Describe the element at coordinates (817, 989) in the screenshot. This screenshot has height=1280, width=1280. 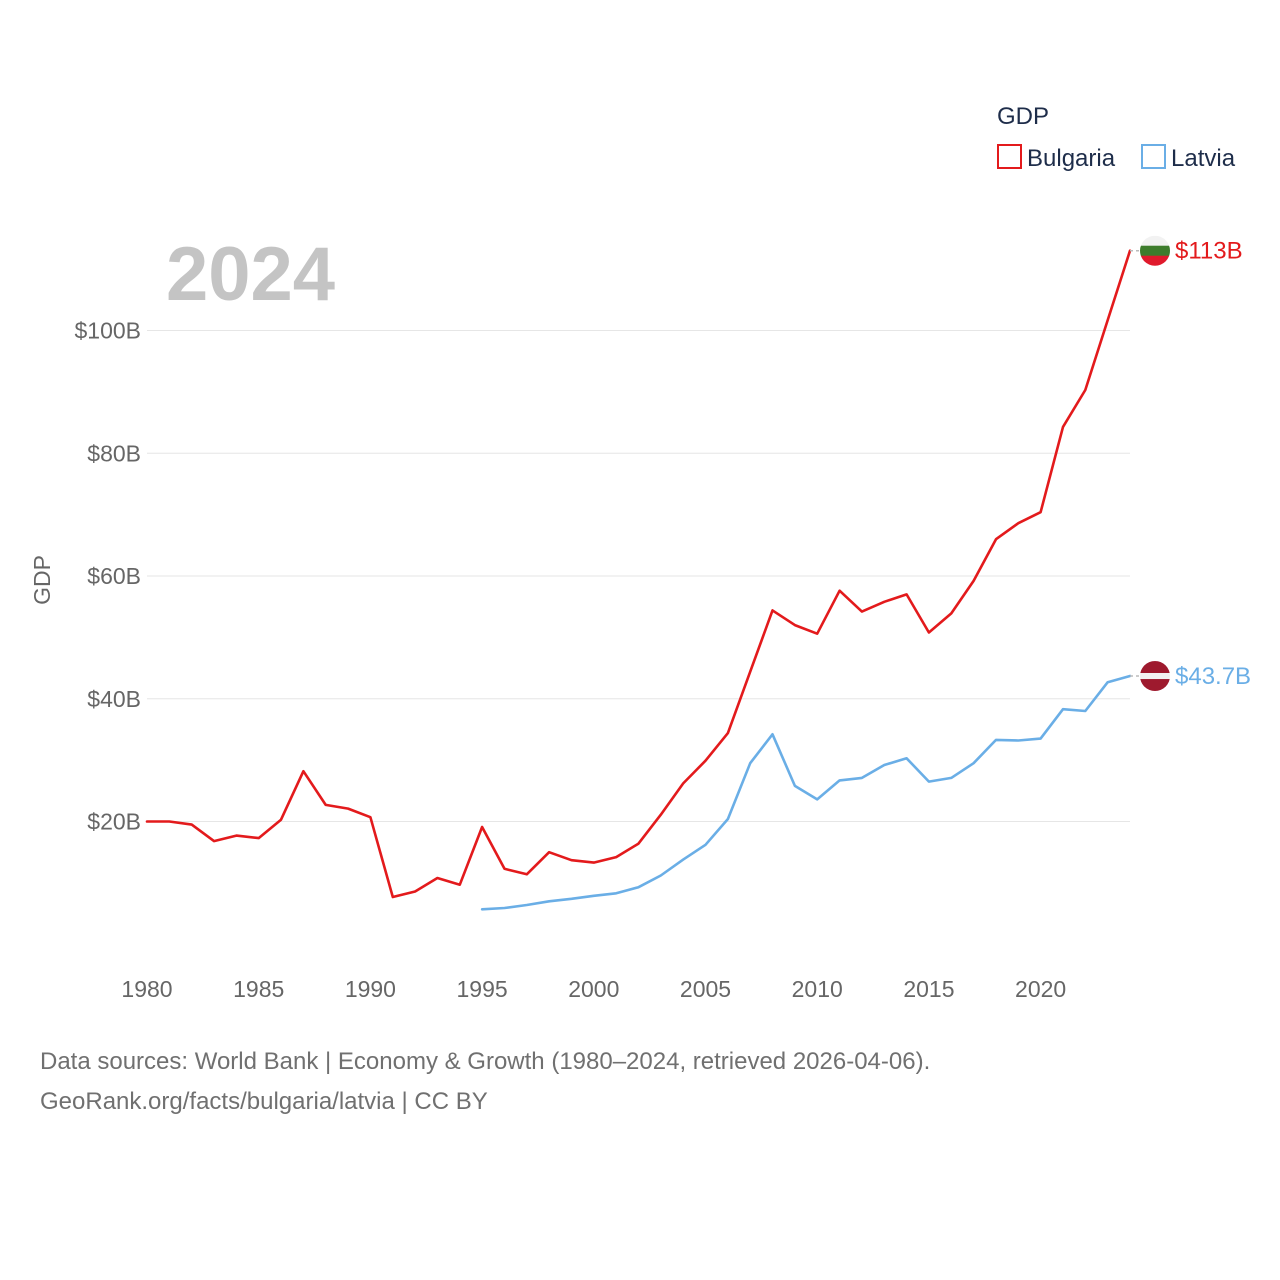
I see `x-tick-label: 2010` at that location.